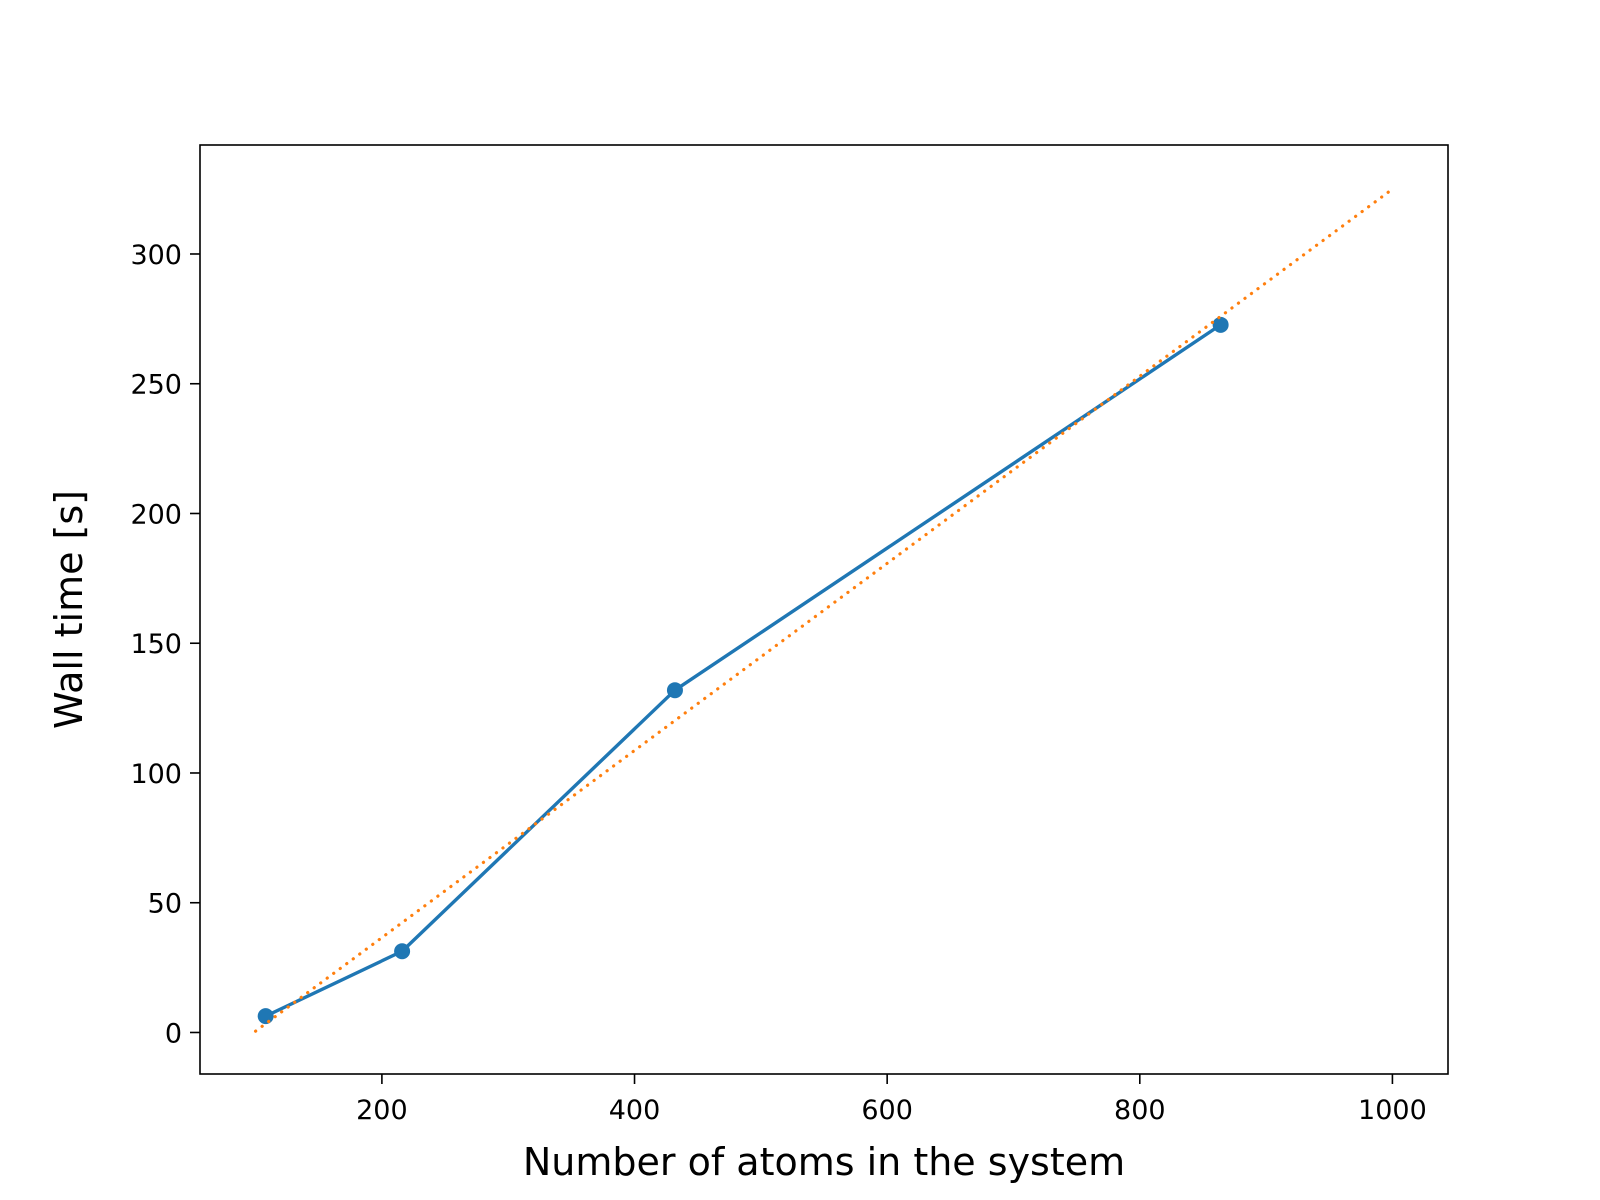  Describe the element at coordinates (1140, 1110) in the screenshot. I see `x-tick-label: 800` at that location.